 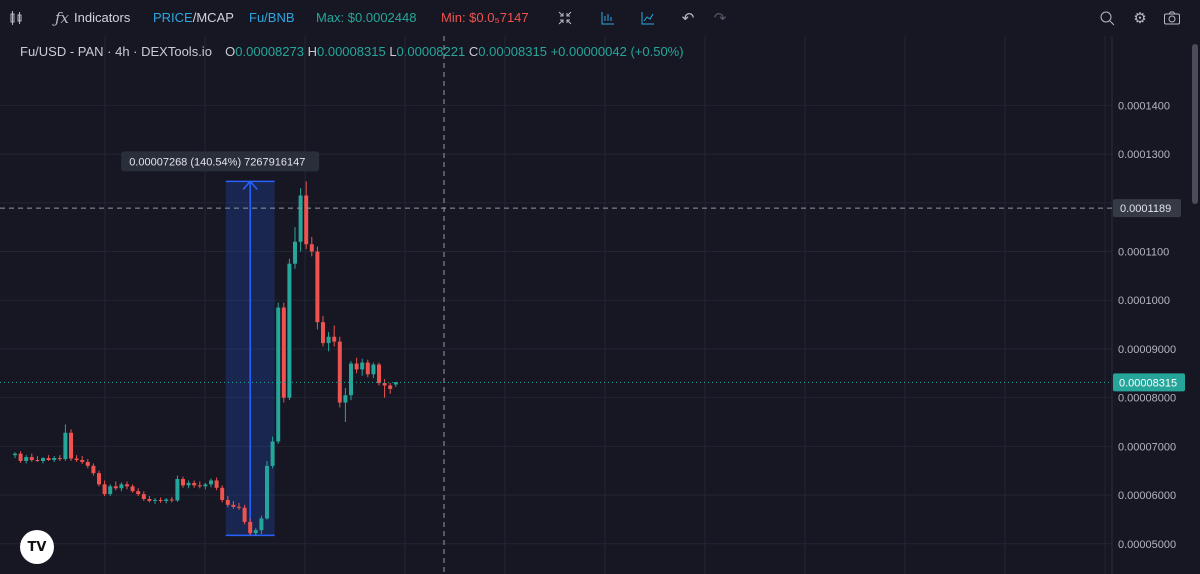 What do you see at coordinates (1147, 399) in the screenshot?
I see `y-tick-label: 0.00008000` at bounding box center [1147, 399].